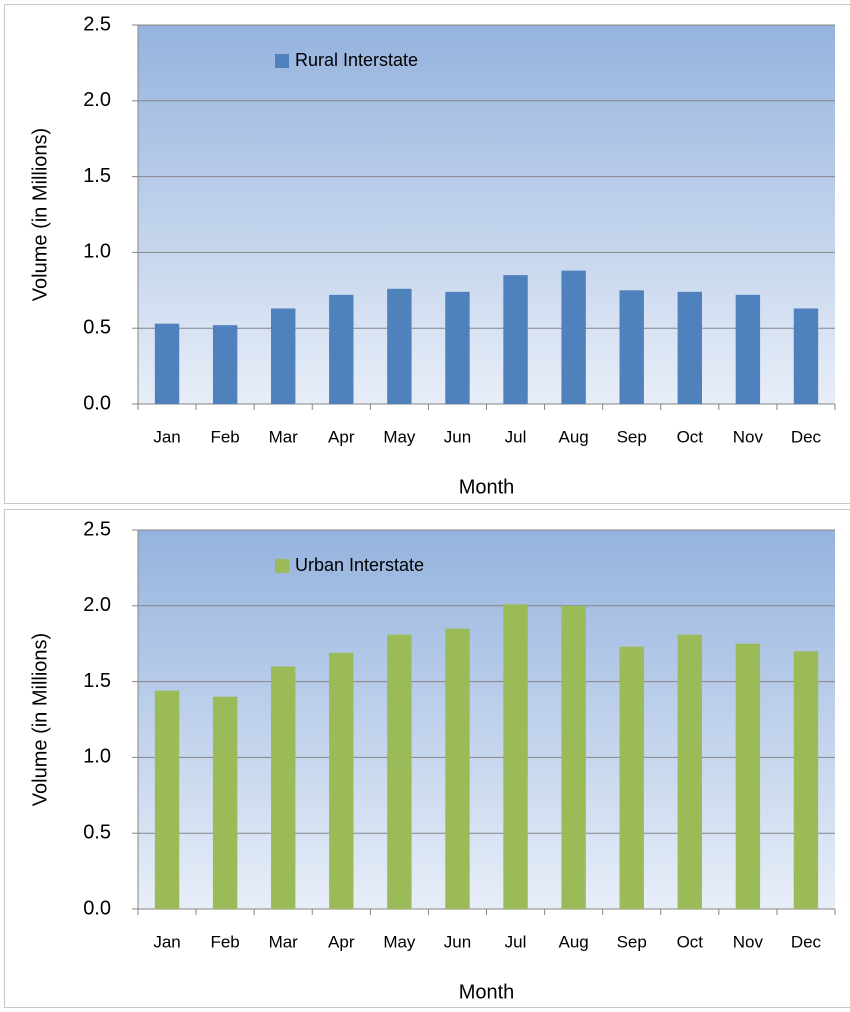  I want to click on legend-label: Rural Interstate, so click(356, 60).